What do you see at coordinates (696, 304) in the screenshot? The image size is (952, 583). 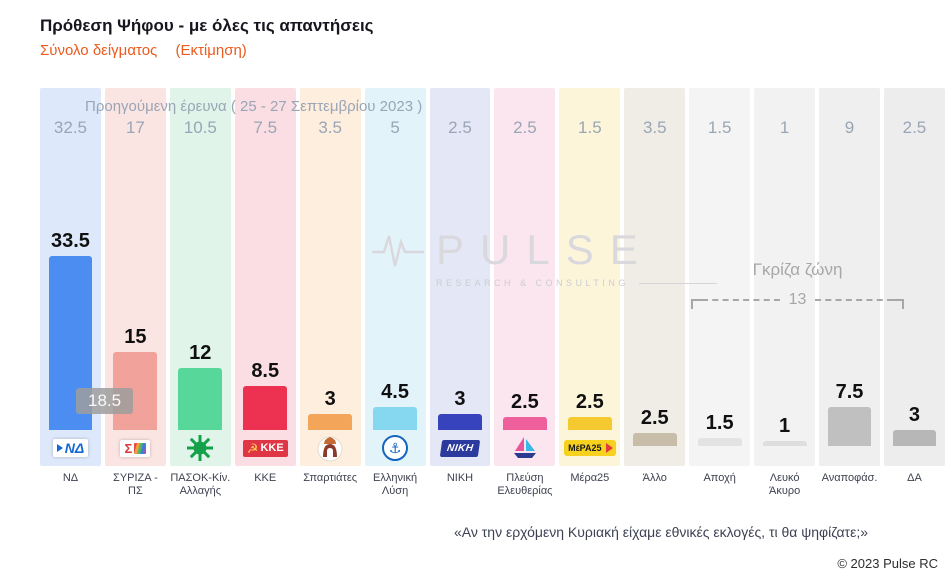 I see `bracket-left-corner` at bounding box center [696, 304].